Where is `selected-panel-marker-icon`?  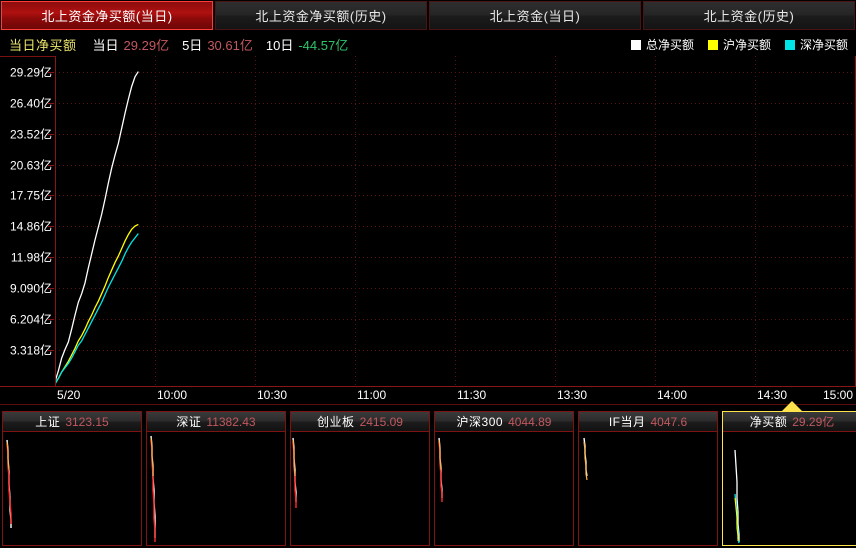 selected-panel-marker-icon is located at coordinates (792, 406).